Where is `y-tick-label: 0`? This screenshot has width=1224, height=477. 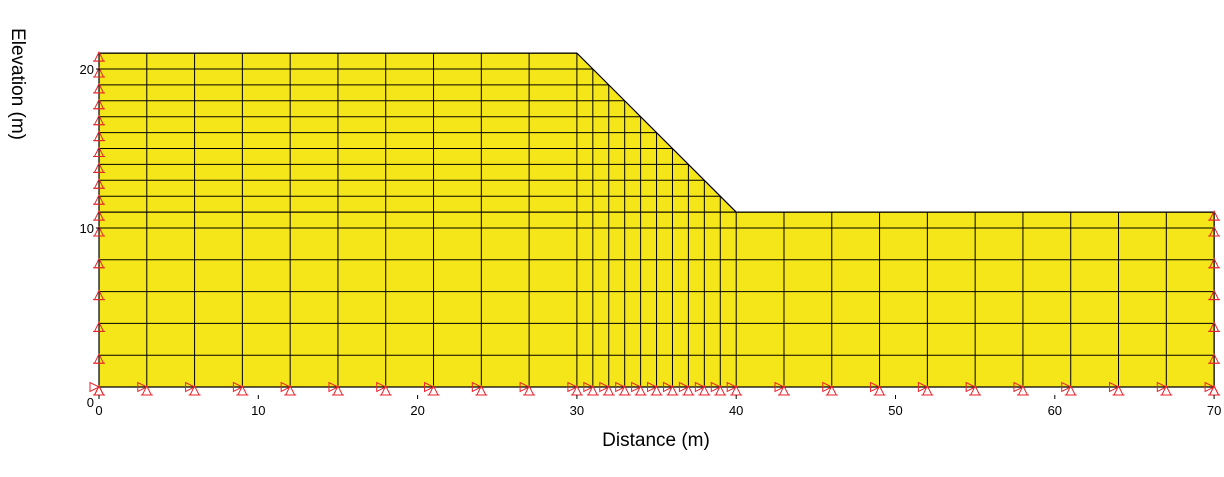 y-tick-label: 0 is located at coordinates (90, 402).